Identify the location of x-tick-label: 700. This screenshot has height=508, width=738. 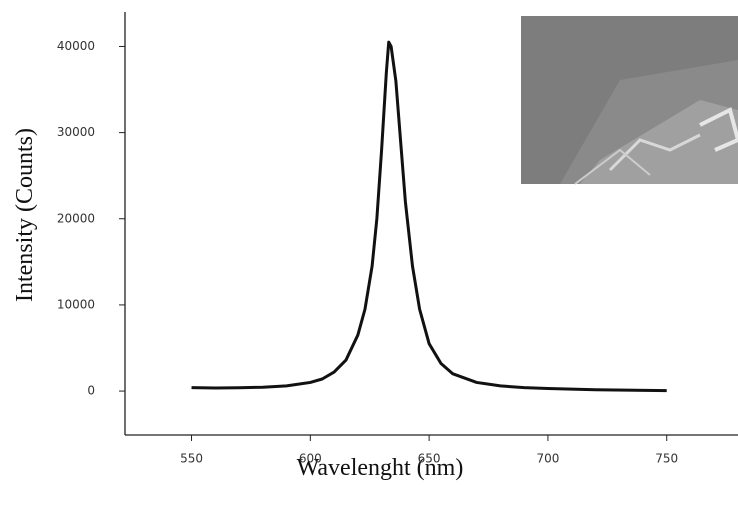
(547, 459).